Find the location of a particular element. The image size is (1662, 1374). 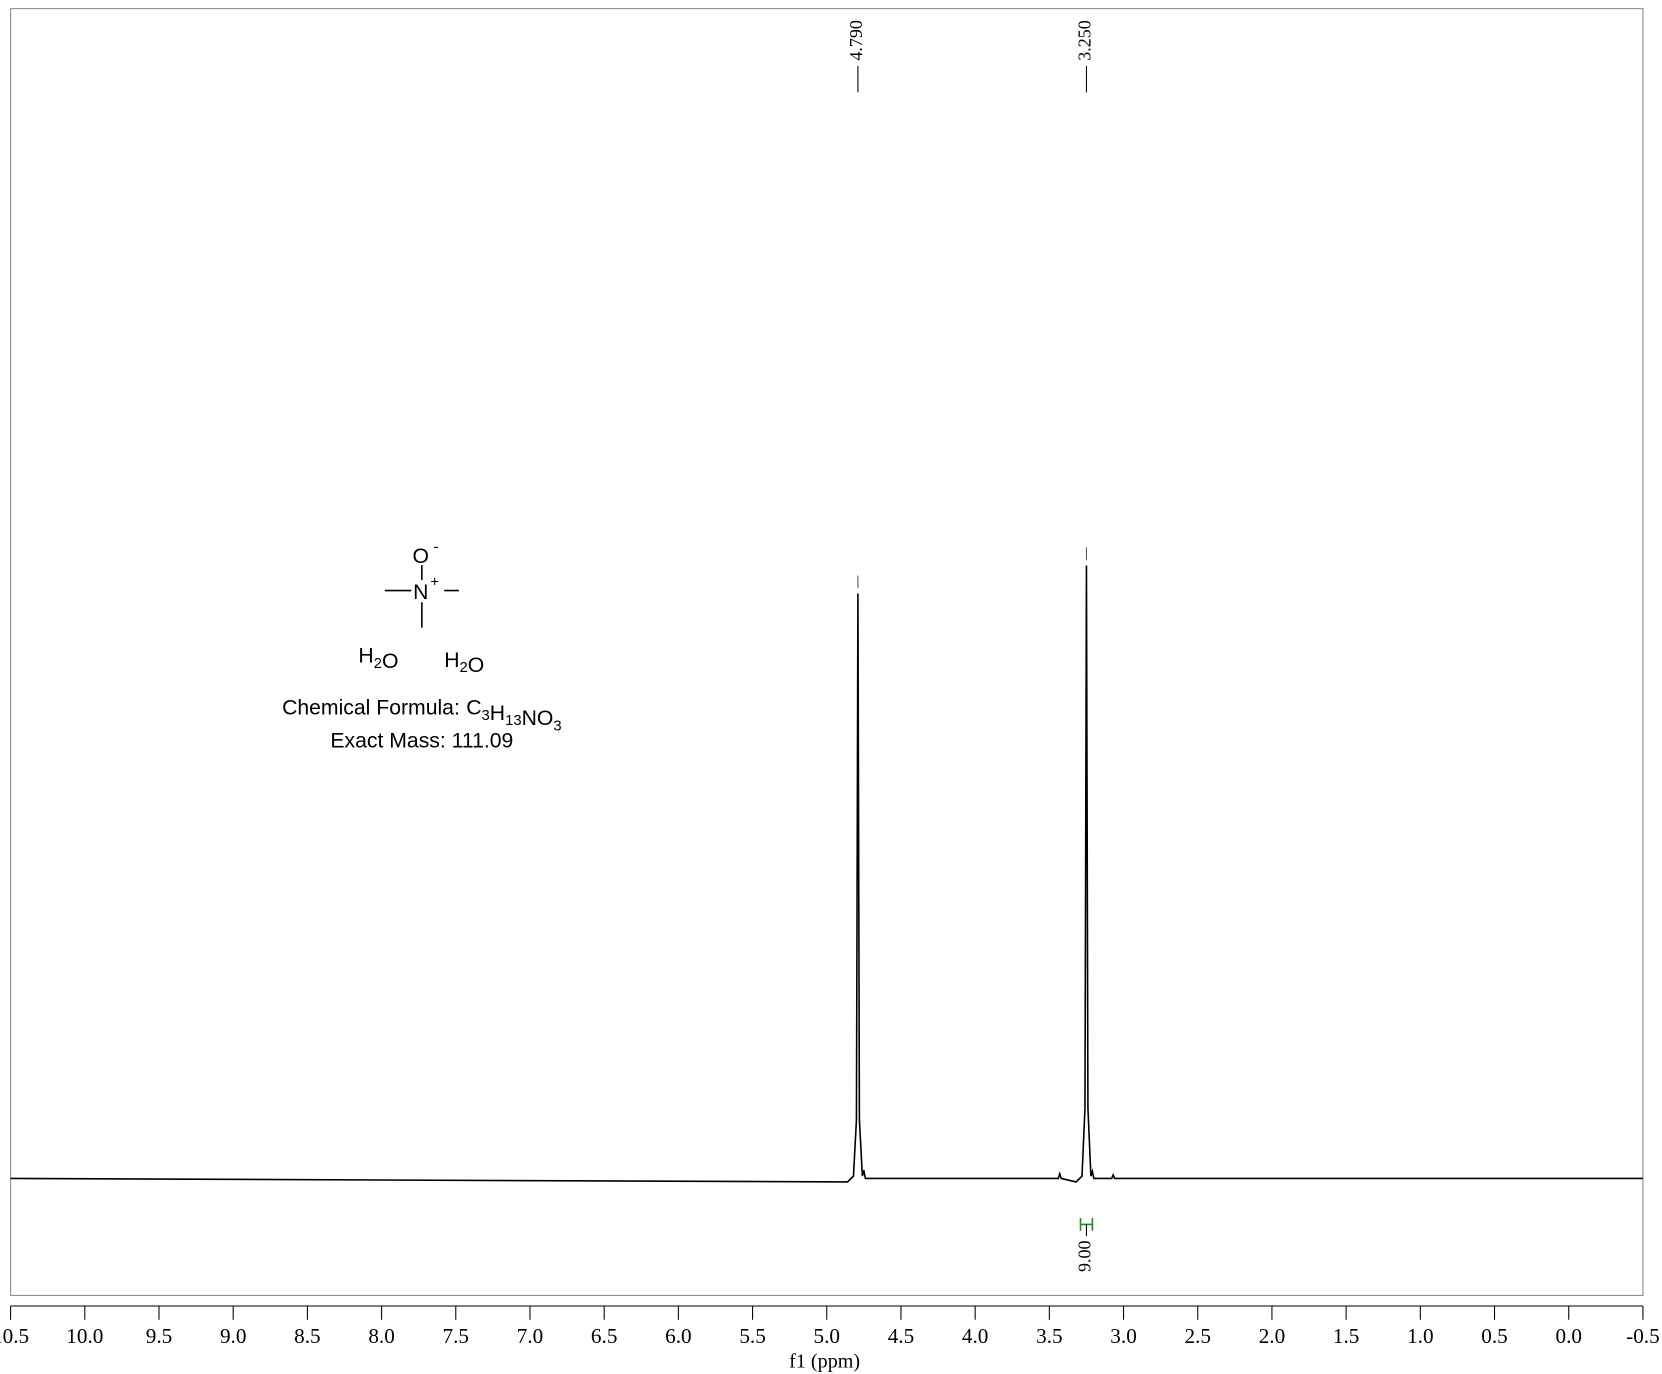

charge: - is located at coordinates (436, 547).